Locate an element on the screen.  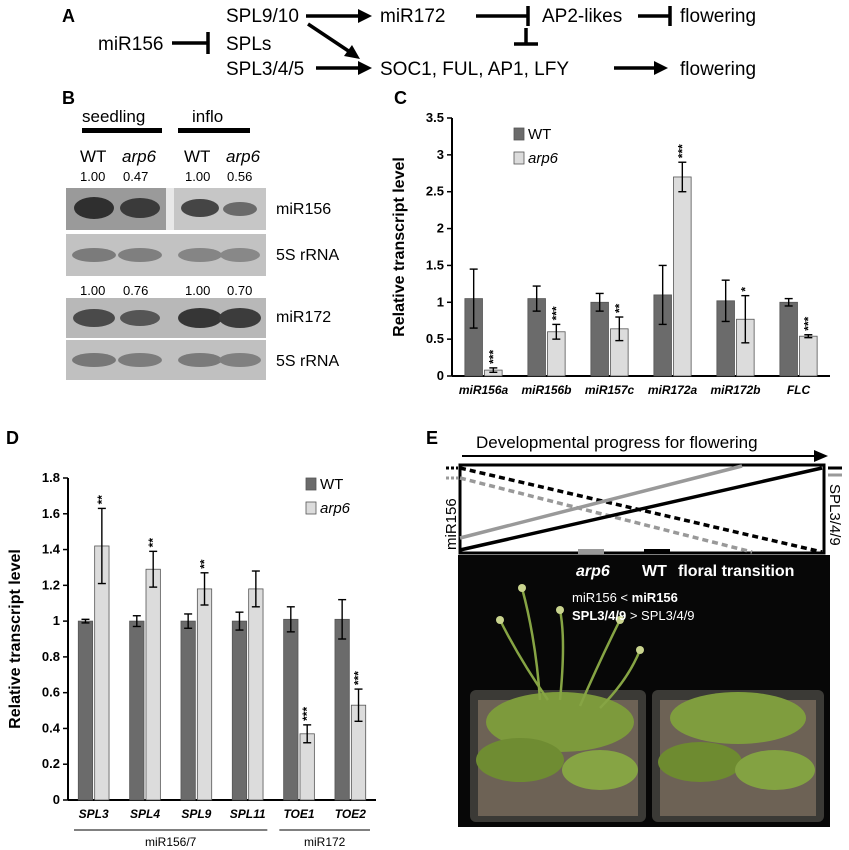
mir172-value-2: 0.76 is located at coordinates (135, 290).